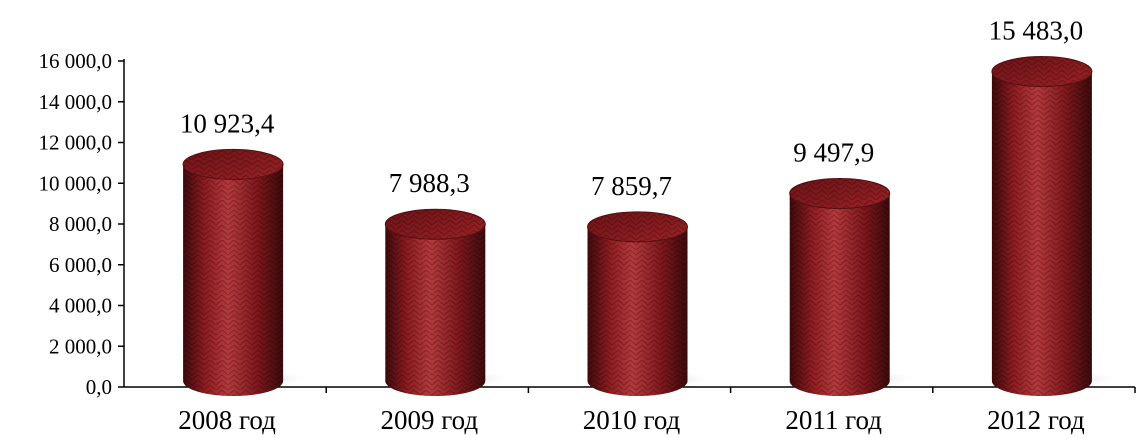  What do you see at coordinates (99, 387) in the screenshot?
I see `y-tick-label: 0,0` at bounding box center [99, 387].